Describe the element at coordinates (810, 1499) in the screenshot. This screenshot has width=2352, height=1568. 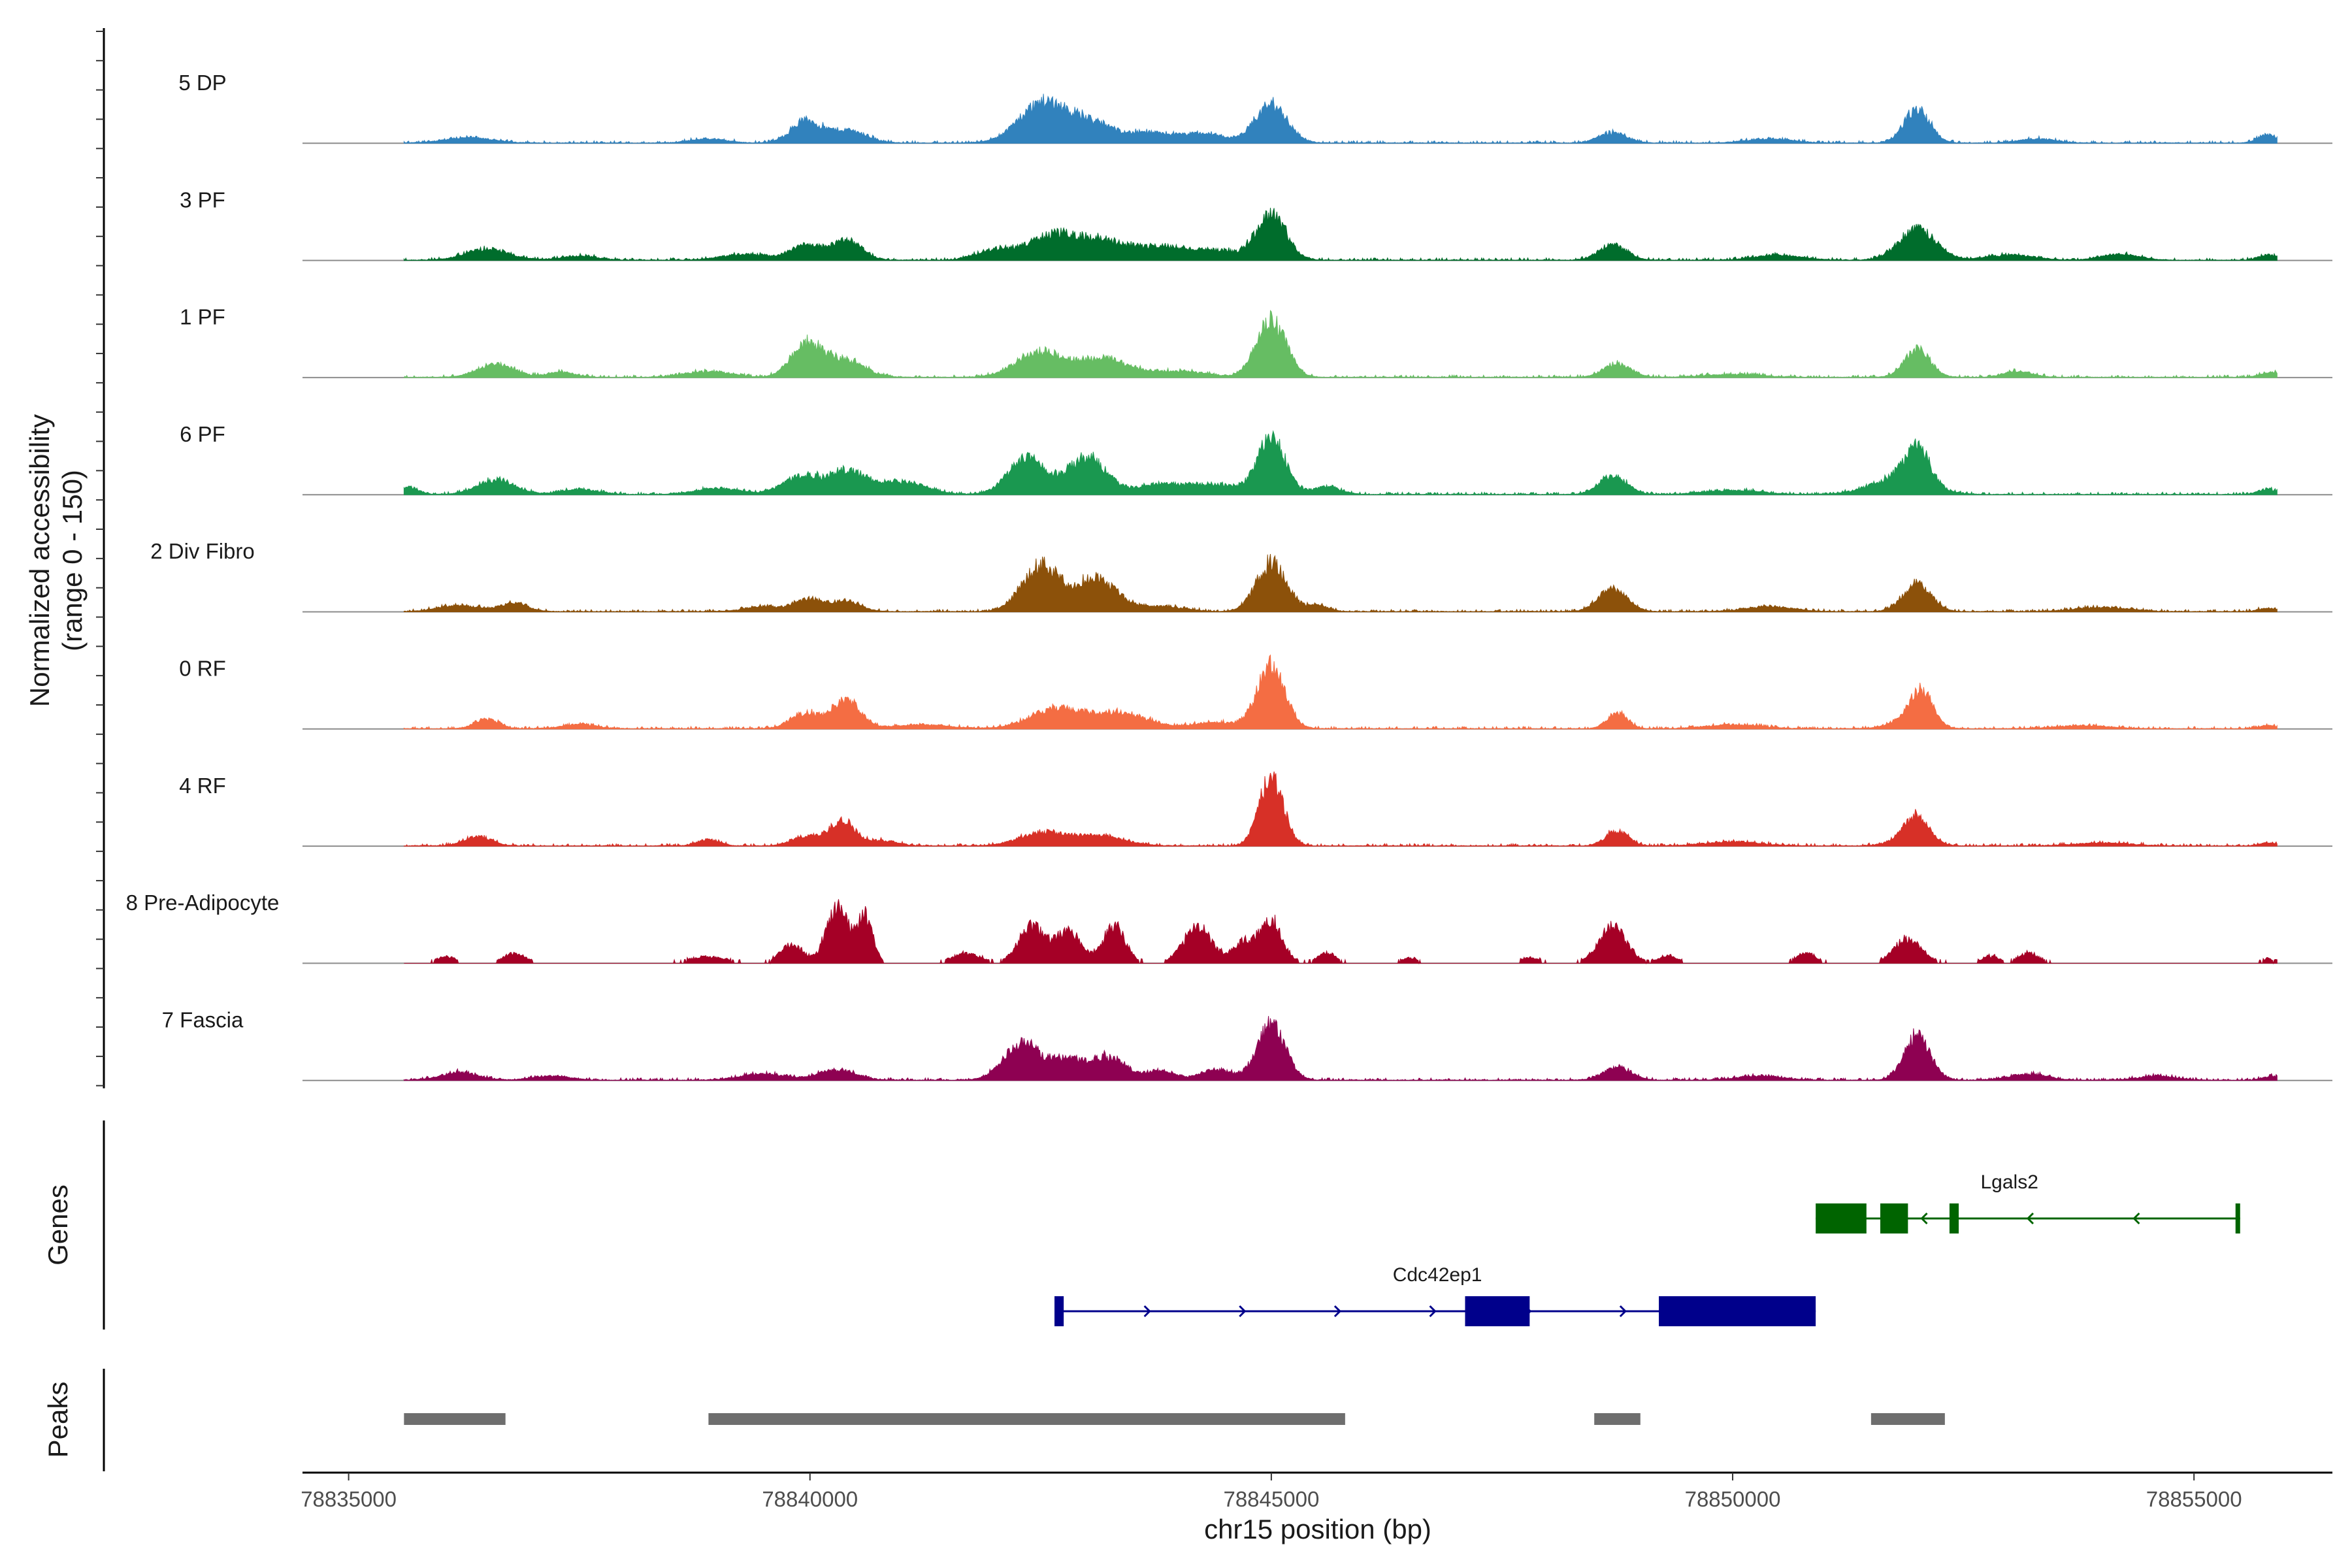
I see `x-tick-label: 78840000` at that location.